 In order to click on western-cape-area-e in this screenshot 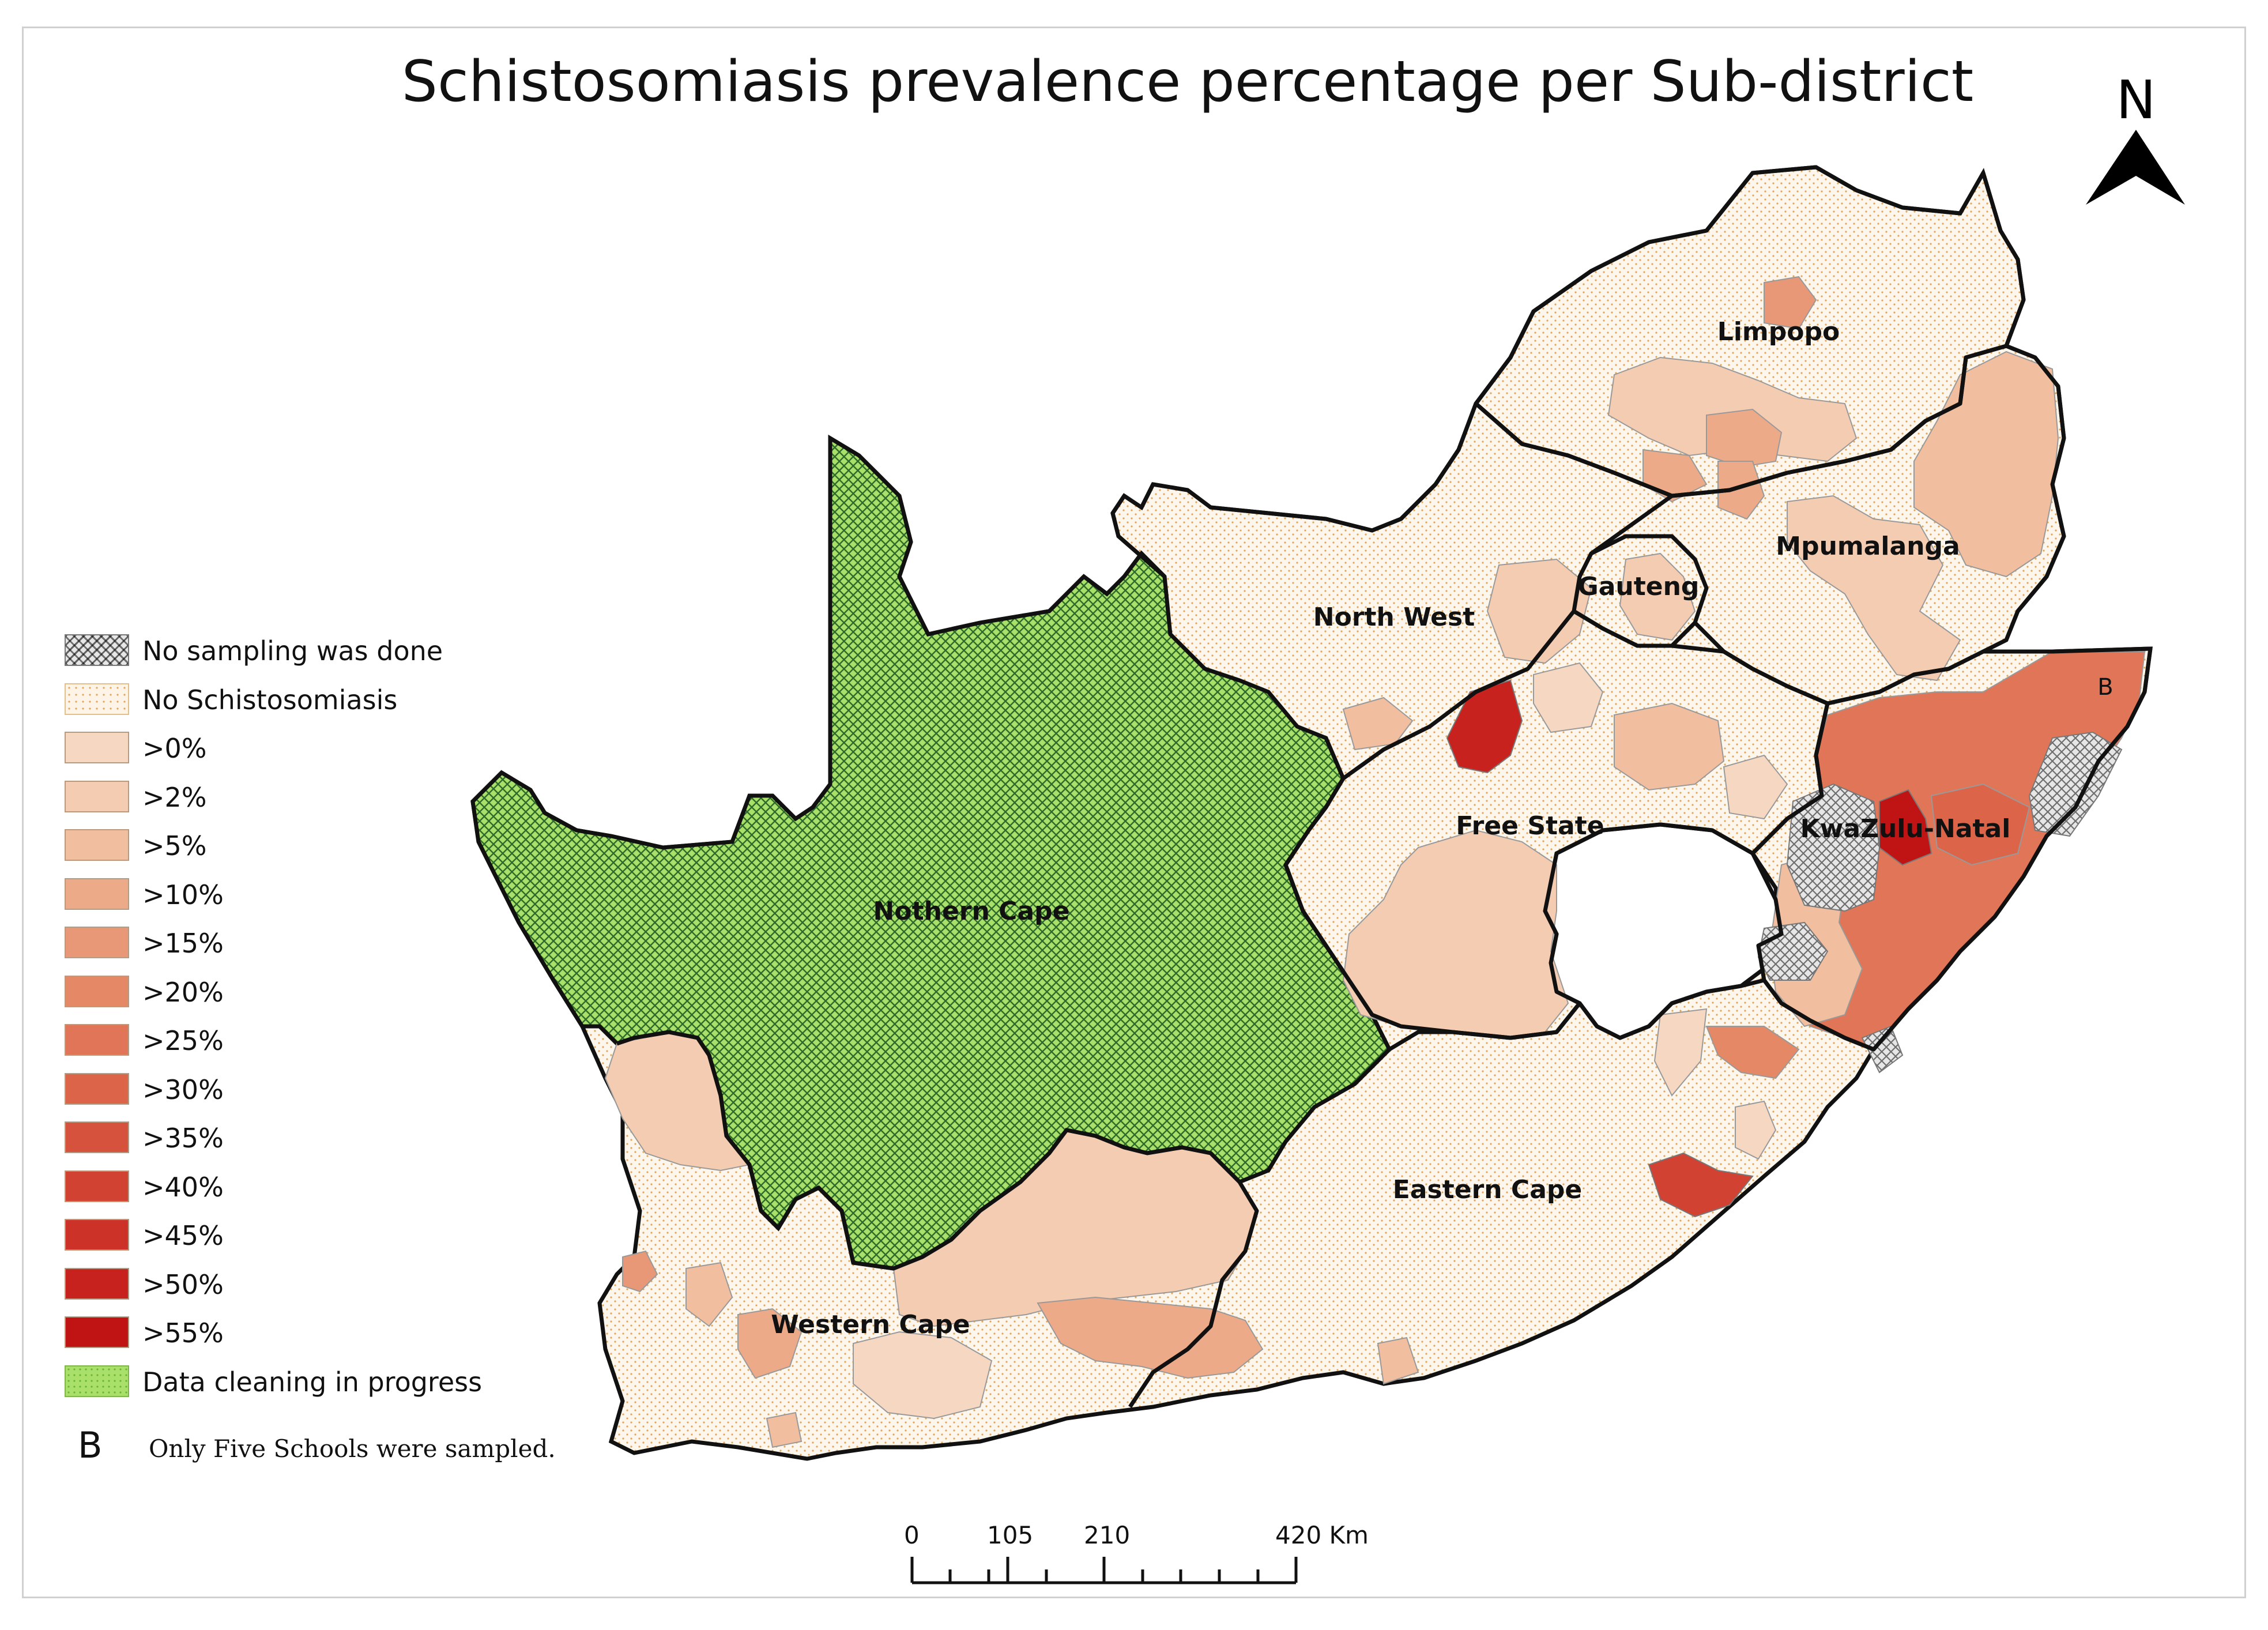, I will do `click(923, 1375)`.